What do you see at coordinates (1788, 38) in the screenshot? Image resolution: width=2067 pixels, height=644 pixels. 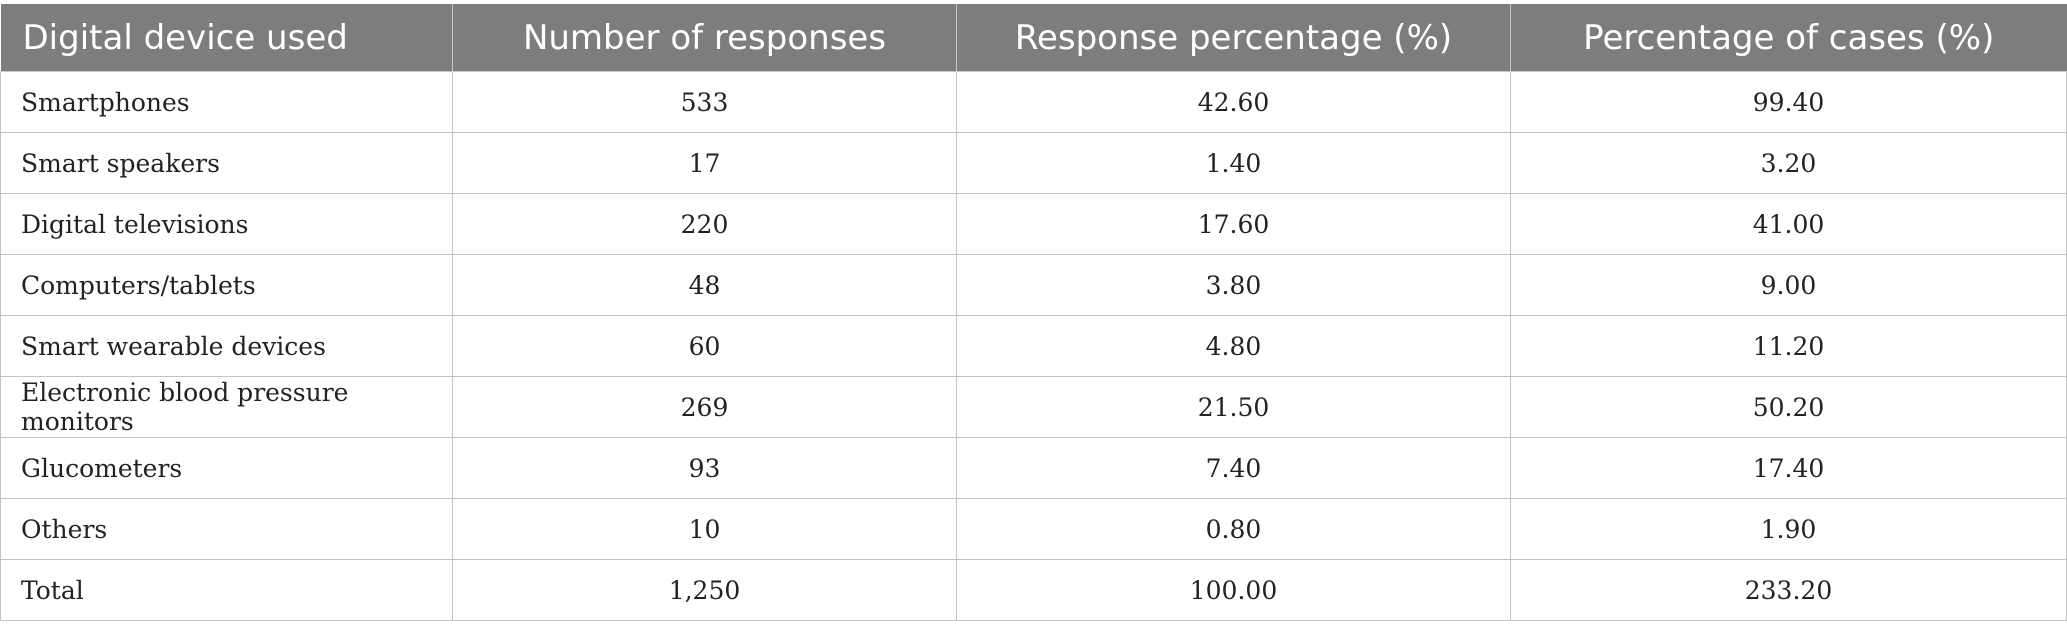 I see `header-cases-percentage: Percentage of cases (%)` at bounding box center [1788, 38].